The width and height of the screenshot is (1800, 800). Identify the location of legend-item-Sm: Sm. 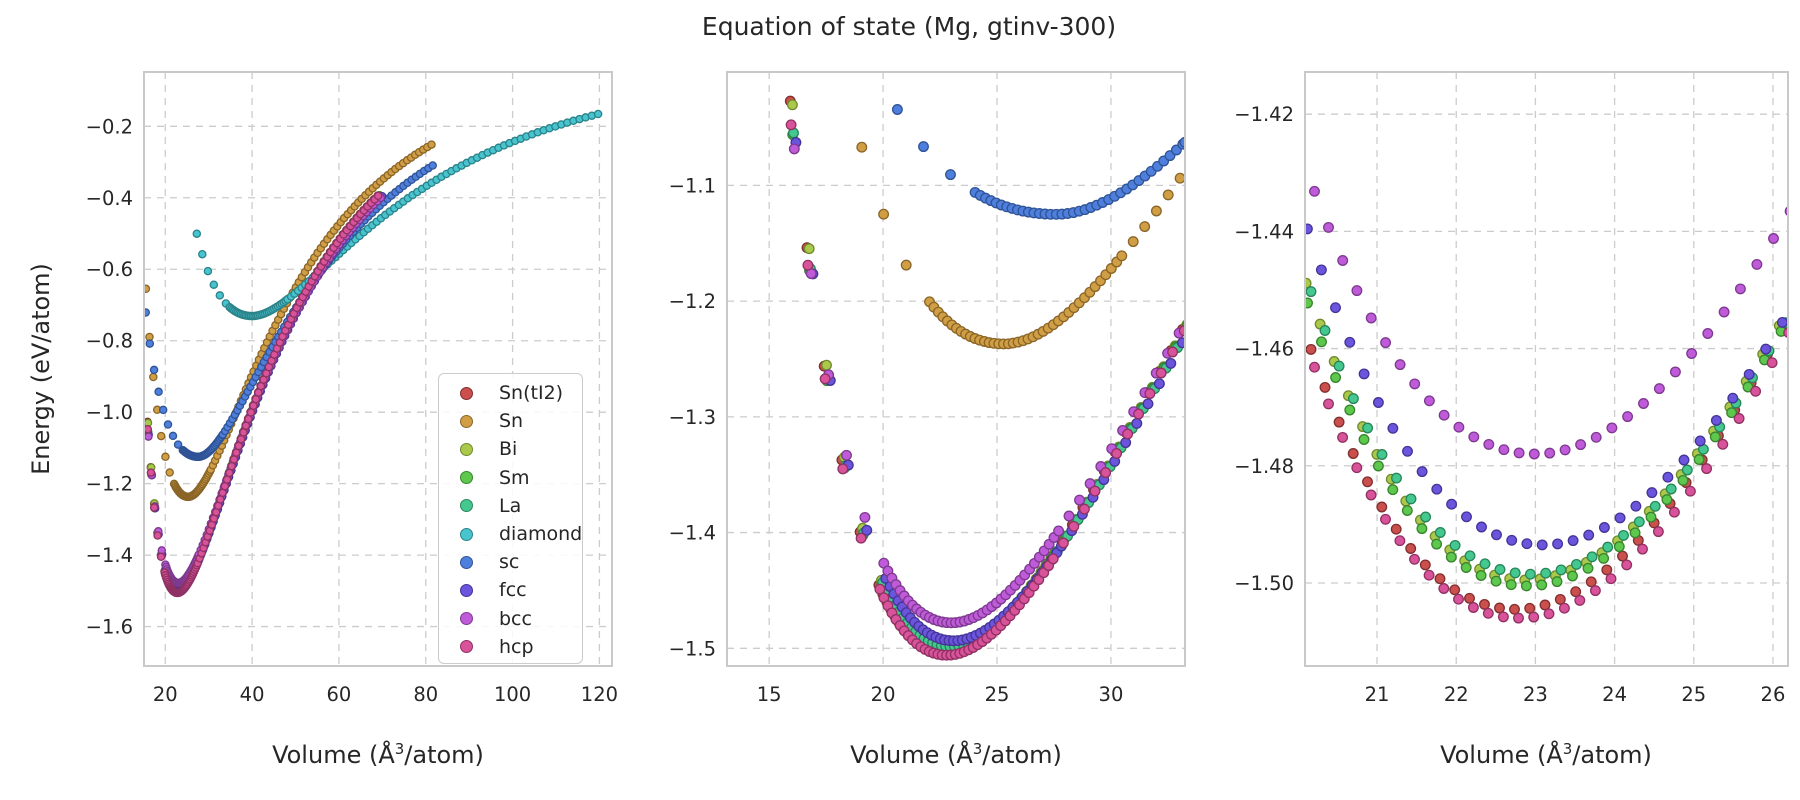
(510, 478).